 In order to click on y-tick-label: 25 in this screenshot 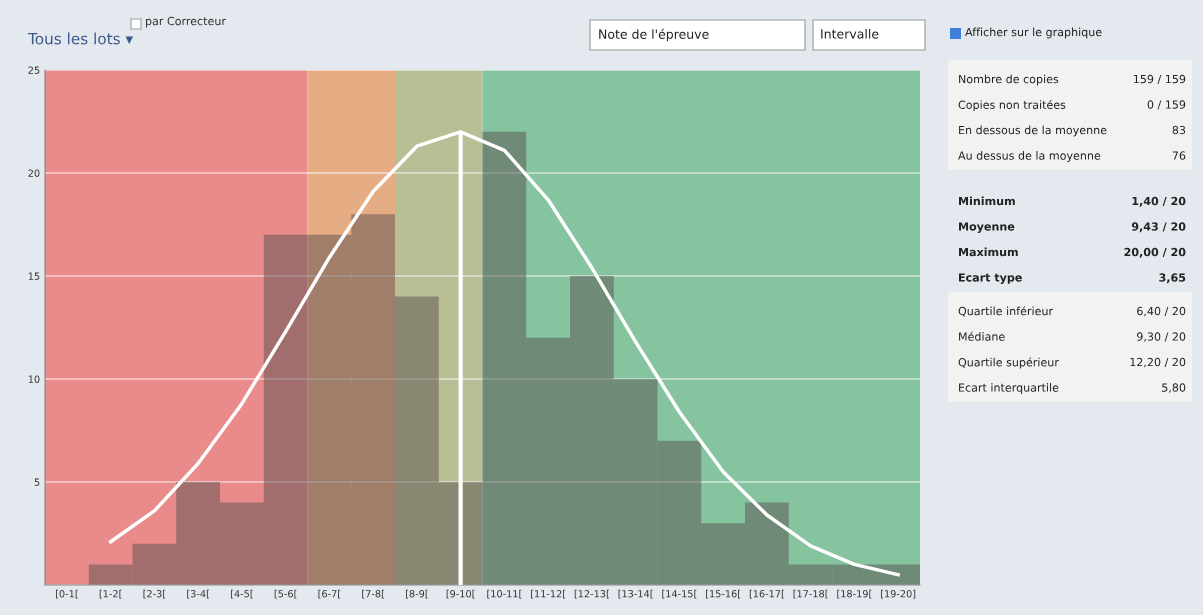, I will do `click(34, 70)`.